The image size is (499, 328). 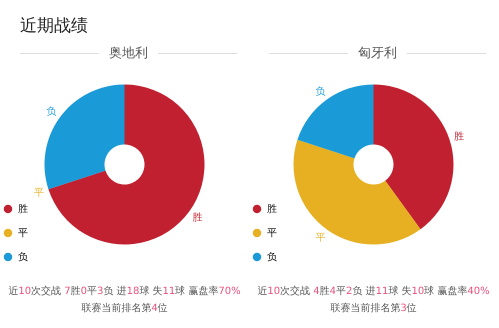 I want to click on chart-title: 匈牙利, so click(x=377, y=53).